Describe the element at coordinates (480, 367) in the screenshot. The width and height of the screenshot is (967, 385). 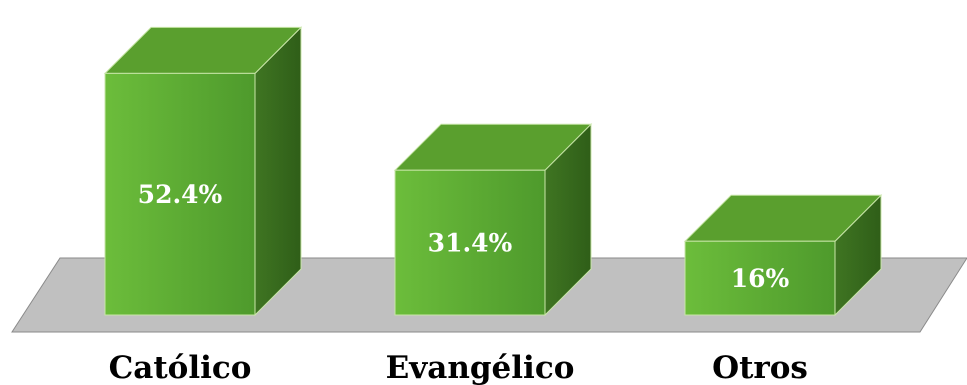
I see `category-label-2: Evangélico` at that location.